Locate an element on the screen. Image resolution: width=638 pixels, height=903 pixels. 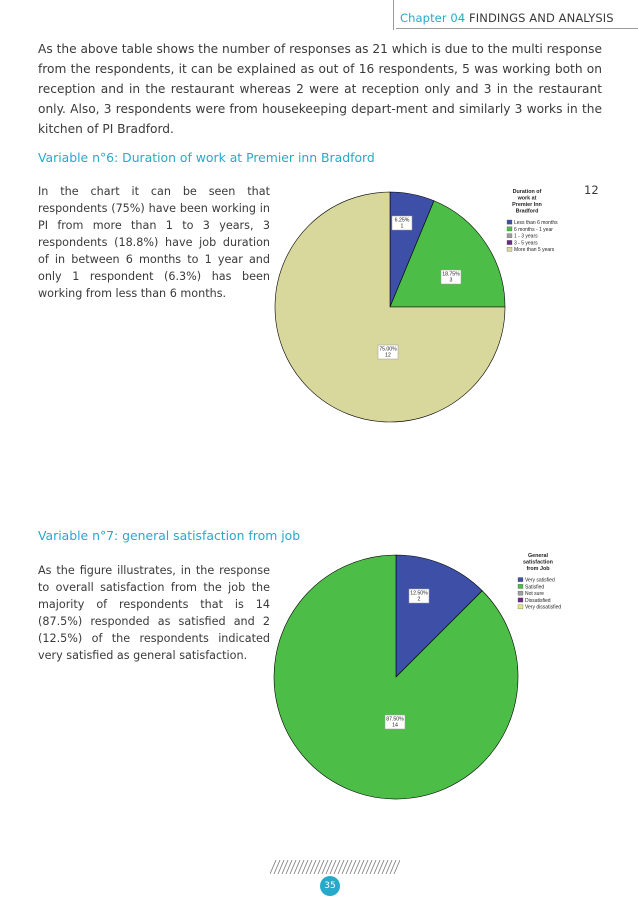
legend-title: work at is located at coordinates (527, 199).